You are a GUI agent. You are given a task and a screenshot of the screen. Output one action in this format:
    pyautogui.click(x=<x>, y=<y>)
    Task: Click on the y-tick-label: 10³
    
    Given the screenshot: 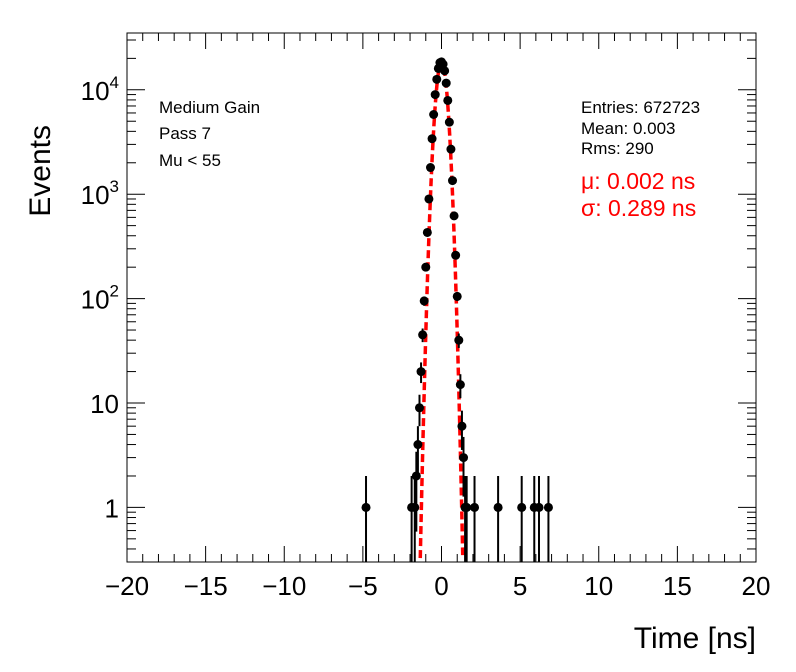 What is the action you would take?
    pyautogui.click(x=100, y=193)
    